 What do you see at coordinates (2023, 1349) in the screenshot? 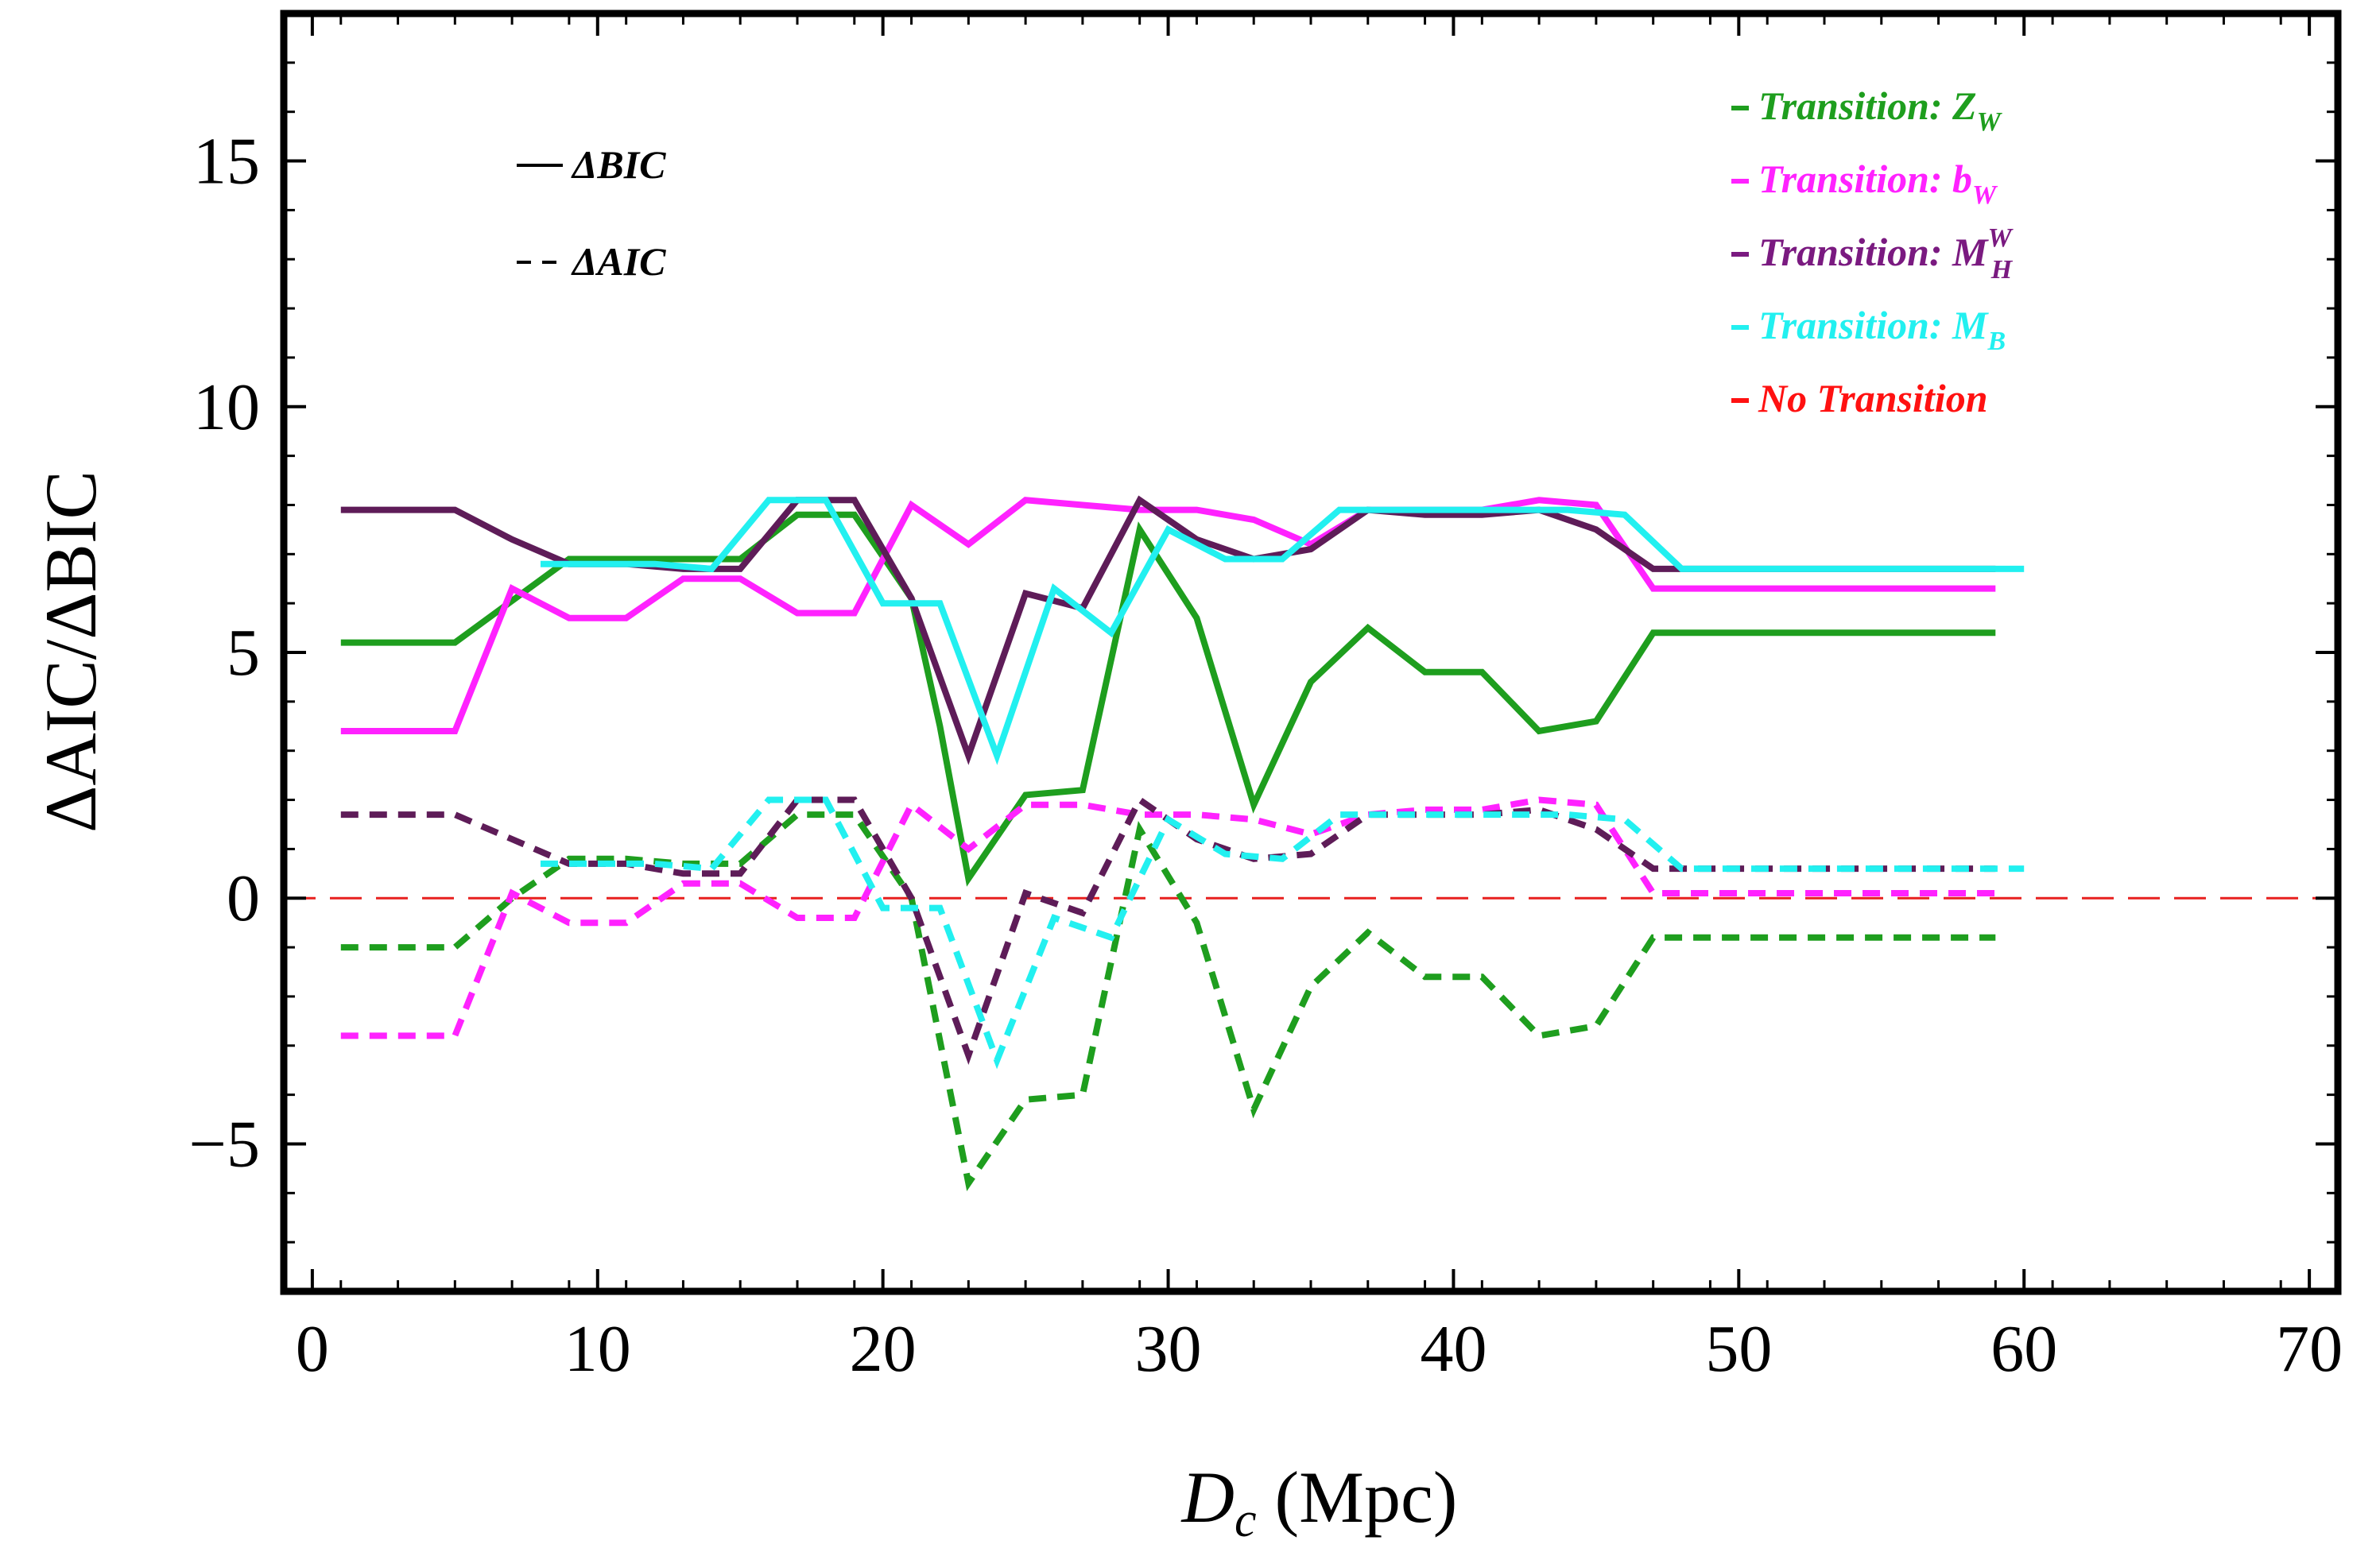
I see `x-tick-label: 60` at bounding box center [2023, 1349].